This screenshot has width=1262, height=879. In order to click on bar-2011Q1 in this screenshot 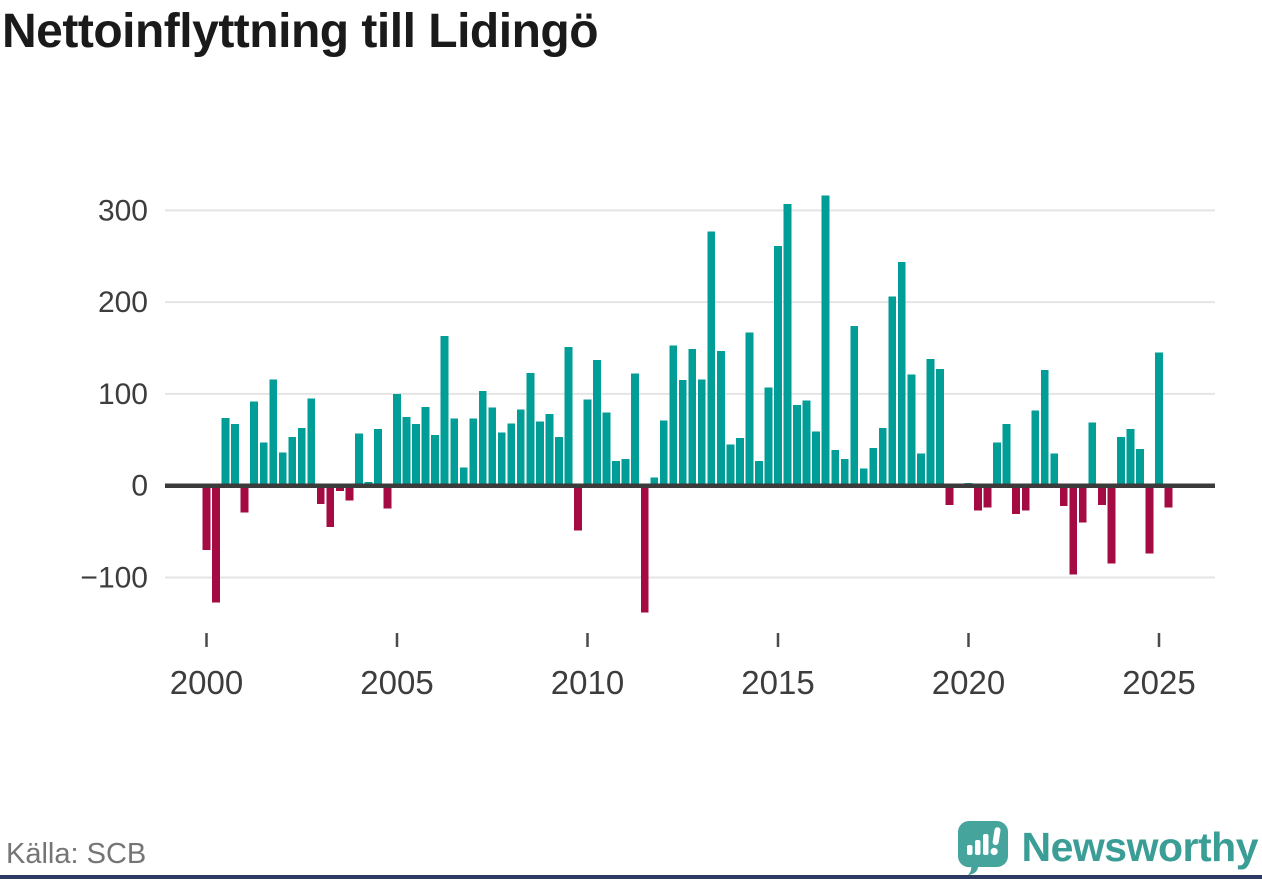, I will do `click(625, 471)`.